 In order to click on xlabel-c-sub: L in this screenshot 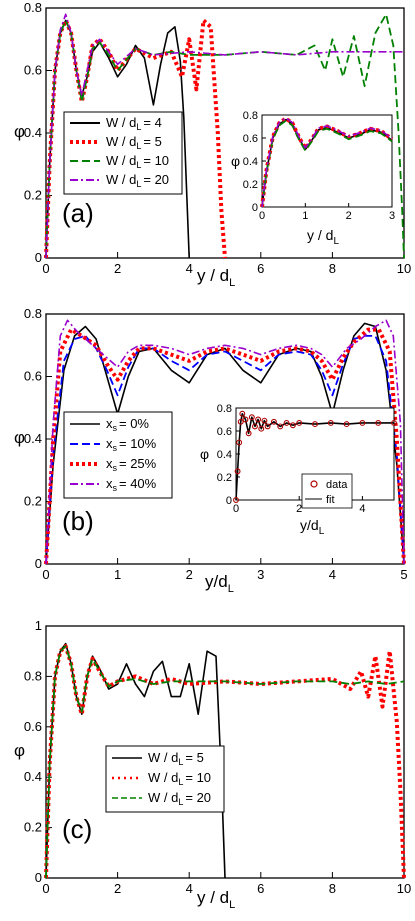, I will do `click(232, 905)`.